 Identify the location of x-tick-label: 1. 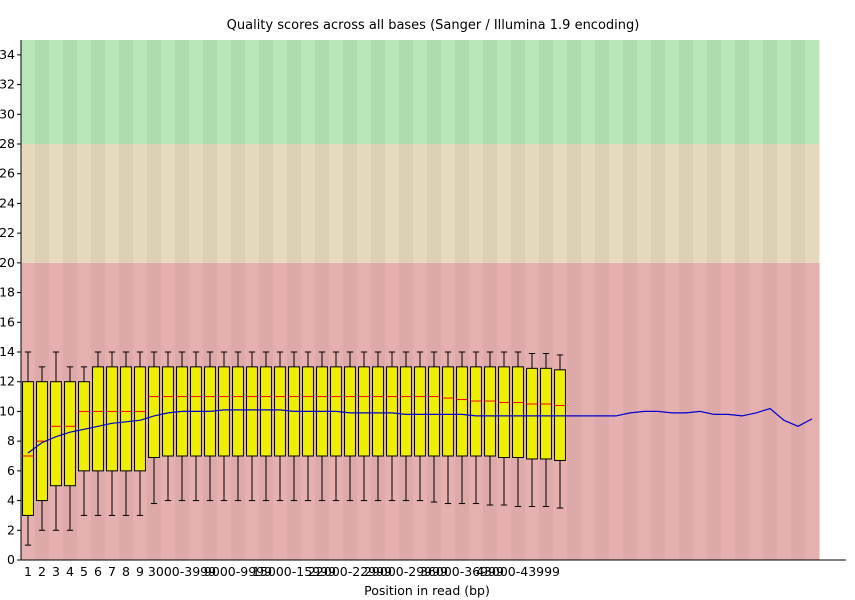
(28, 571).